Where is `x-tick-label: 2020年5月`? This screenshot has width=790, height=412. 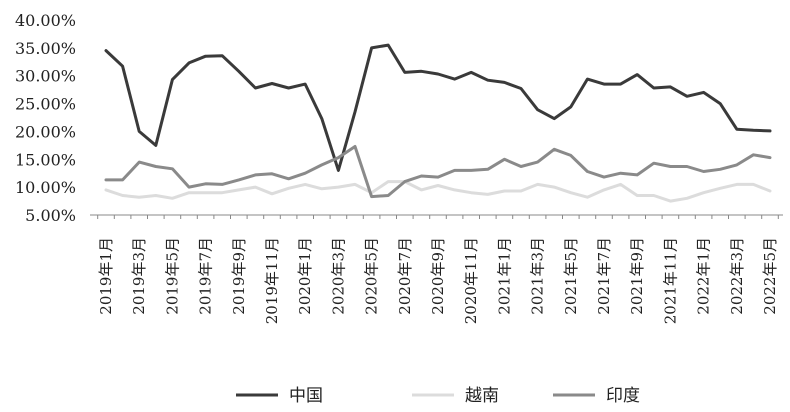
x-tick-label: 2020年5月 is located at coordinates (372, 276).